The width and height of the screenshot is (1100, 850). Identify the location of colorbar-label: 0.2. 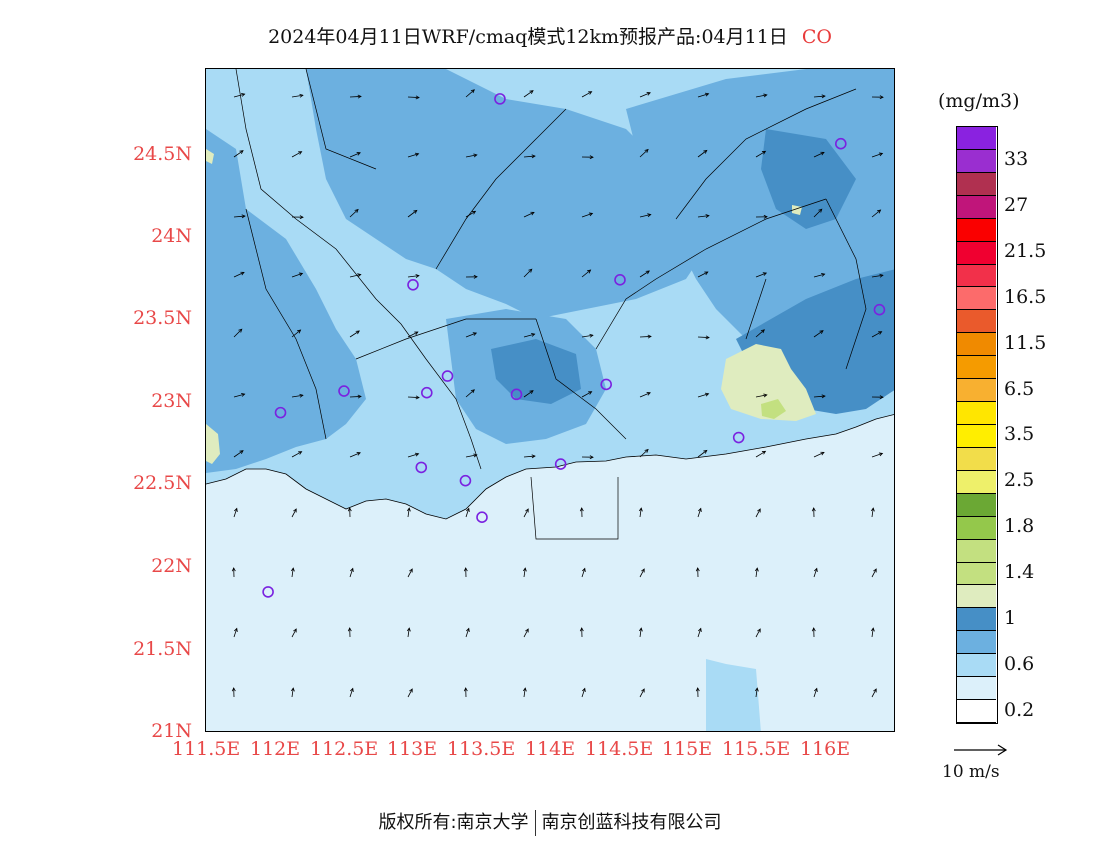
(1019, 709).